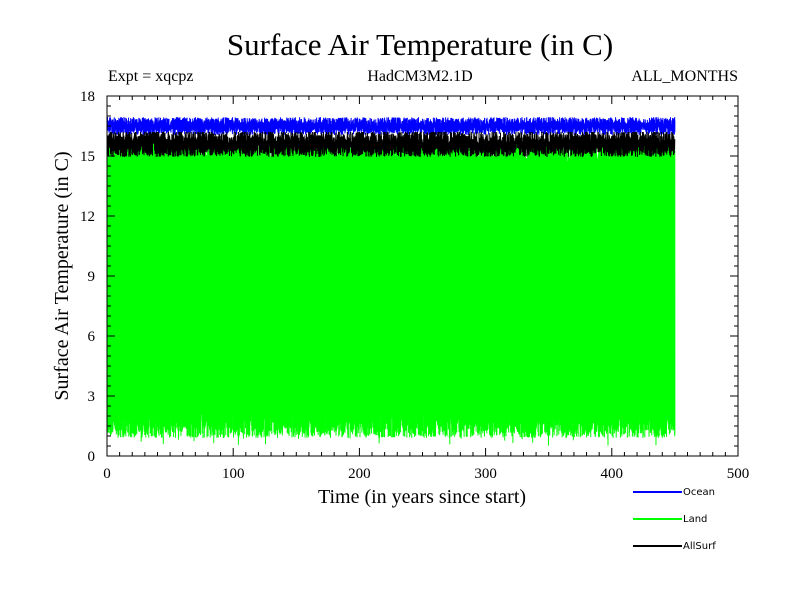 Image resolution: width=800 pixels, height=600 pixels. Describe the element at coordinates (107, 474) in the screenshot. I see `x-tick-label: 0` at that location.